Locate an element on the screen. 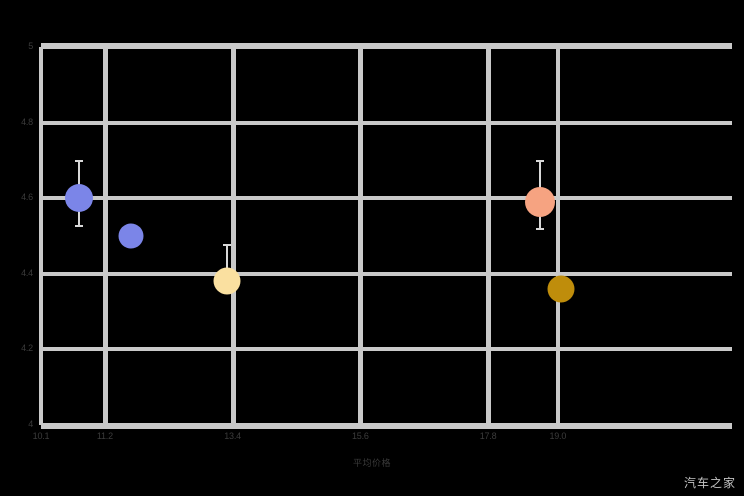 The height and width of the screenshot is (496, 744). x-axis-tick-label: 17.8 is located at coordinates (488, 436).